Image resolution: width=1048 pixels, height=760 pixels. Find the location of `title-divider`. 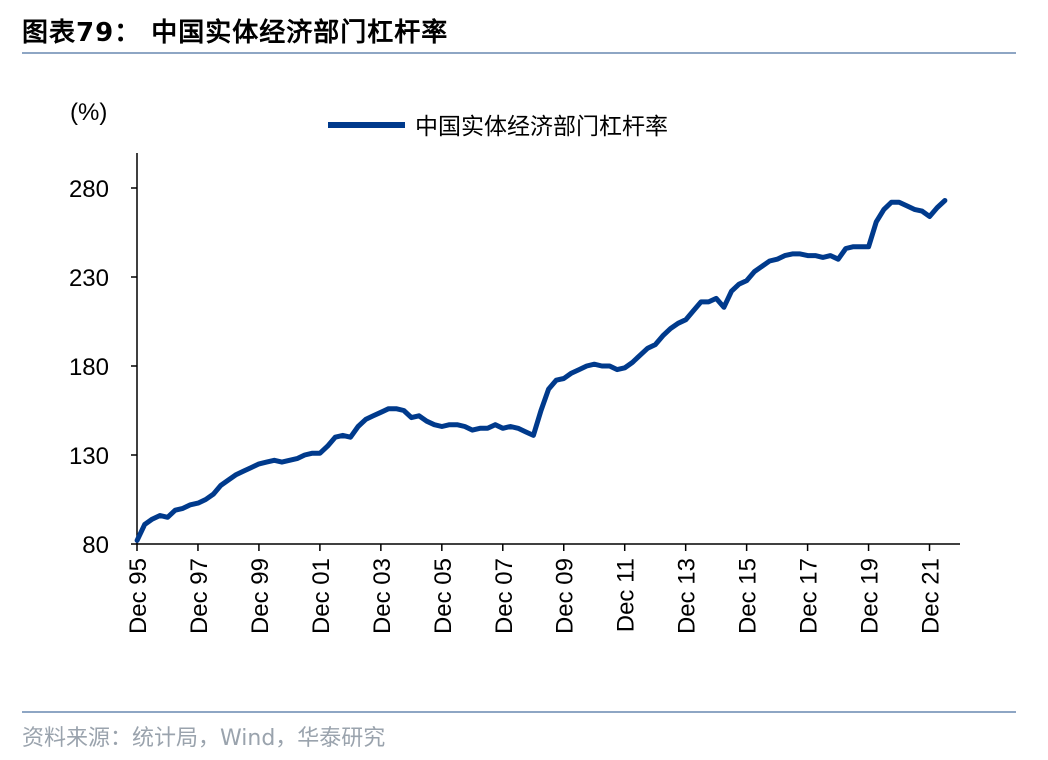

title-divider is located at coordinates (519, 53).